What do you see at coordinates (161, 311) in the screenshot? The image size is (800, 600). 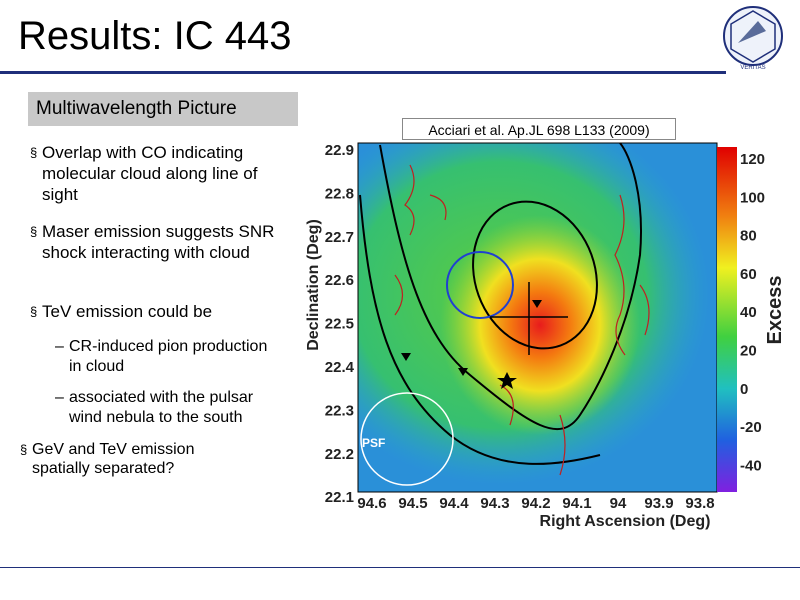 I see `bullet: TeV emission could be` at bounding box center [161, 311].